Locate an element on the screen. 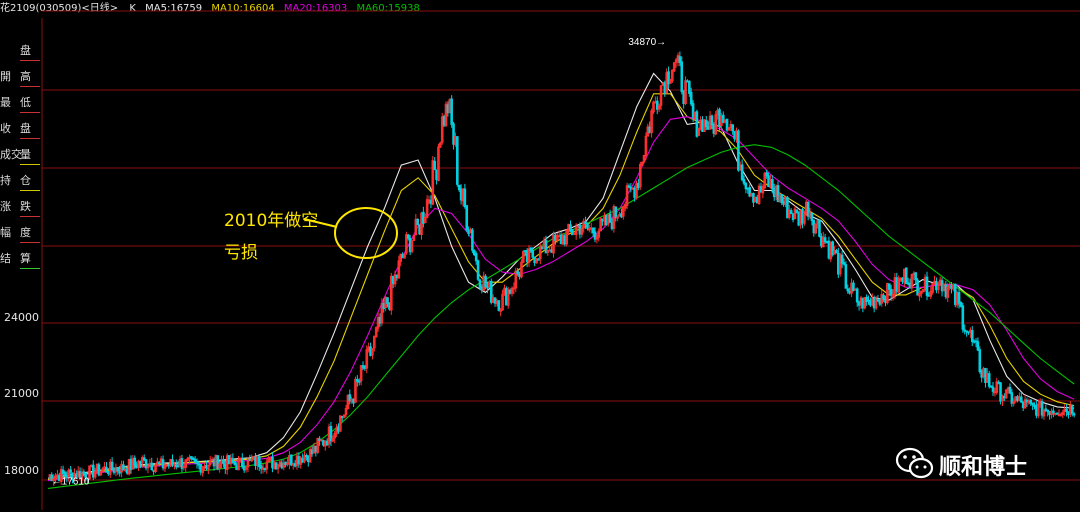  quote-field: 成交量 is located at coordinates (20, 152).